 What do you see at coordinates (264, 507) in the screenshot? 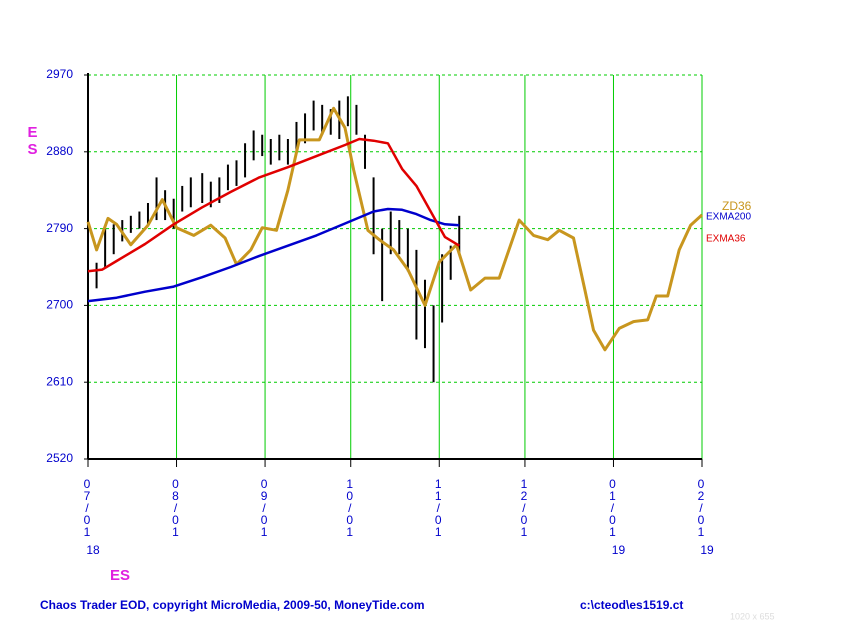
I see `x-tick-label: 09/01` at bounding box center [264, 507].